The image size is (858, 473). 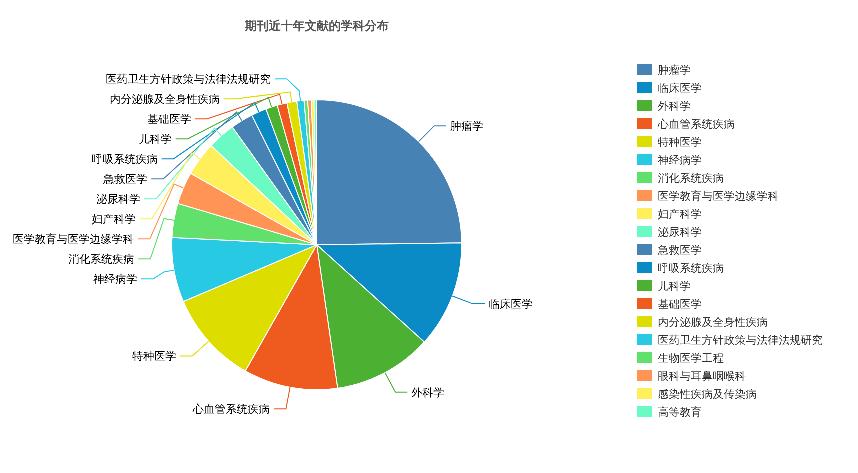 I want to click on slice-label: 内分泌腺及全身性疾病, so click(x=165, y=99).